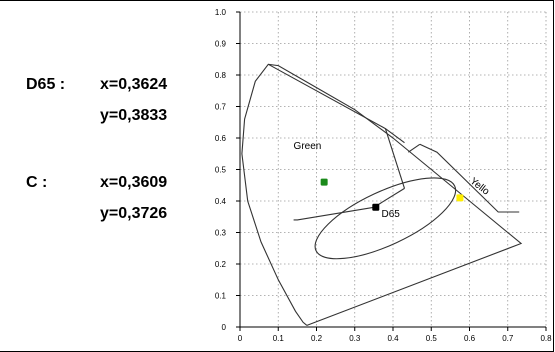 The width and height of the screenshot is (555, 352). Describe the element at coordinates (470, 338) in the screenshot. I see `x-tick-label: 0.6` at that location.